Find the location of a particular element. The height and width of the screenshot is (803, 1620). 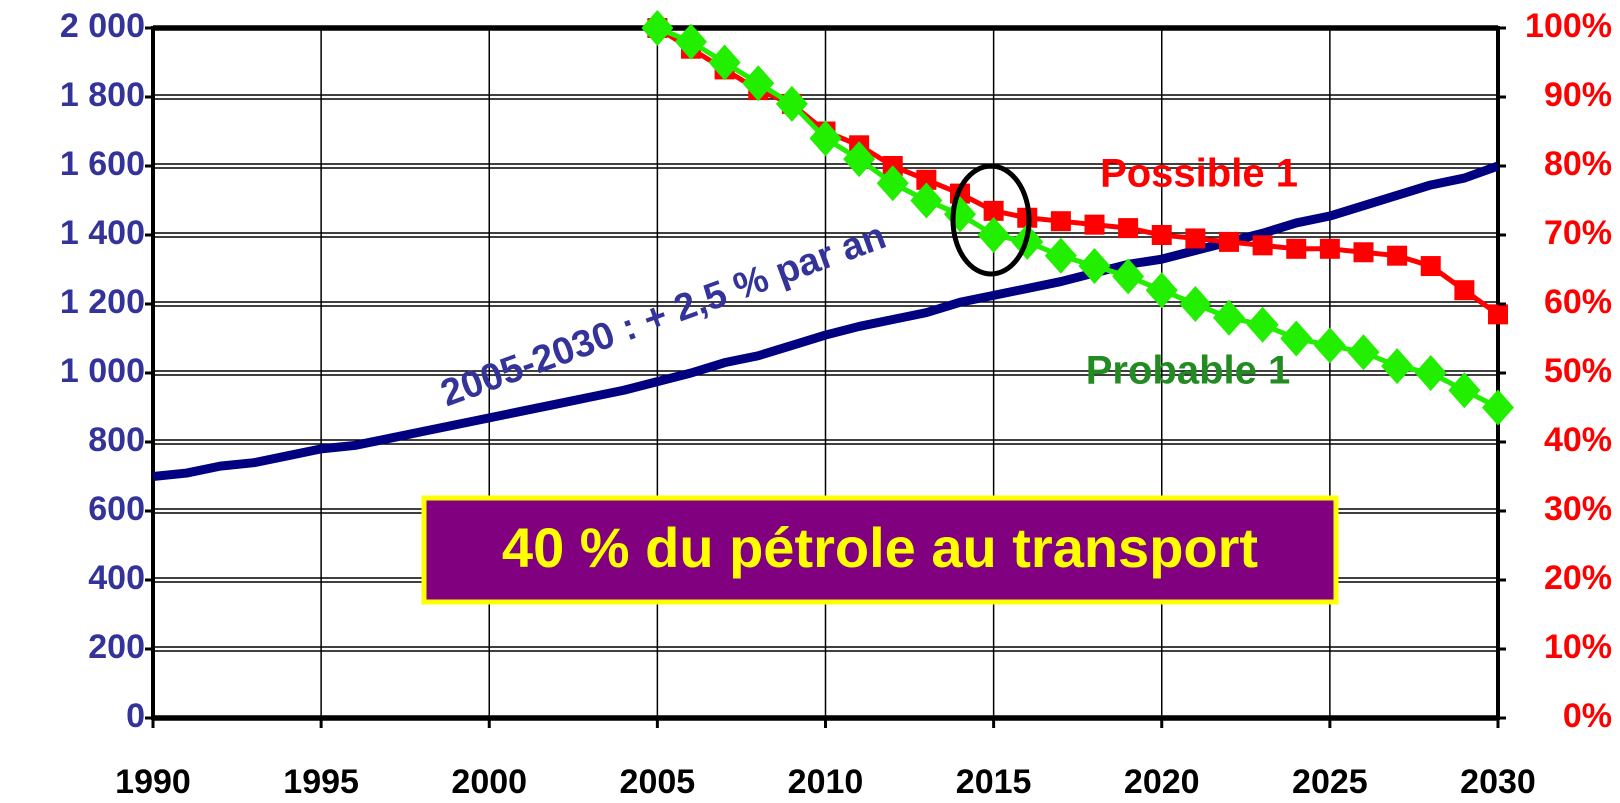

y-tick-label: 400 is located at coordinates (116, 578).